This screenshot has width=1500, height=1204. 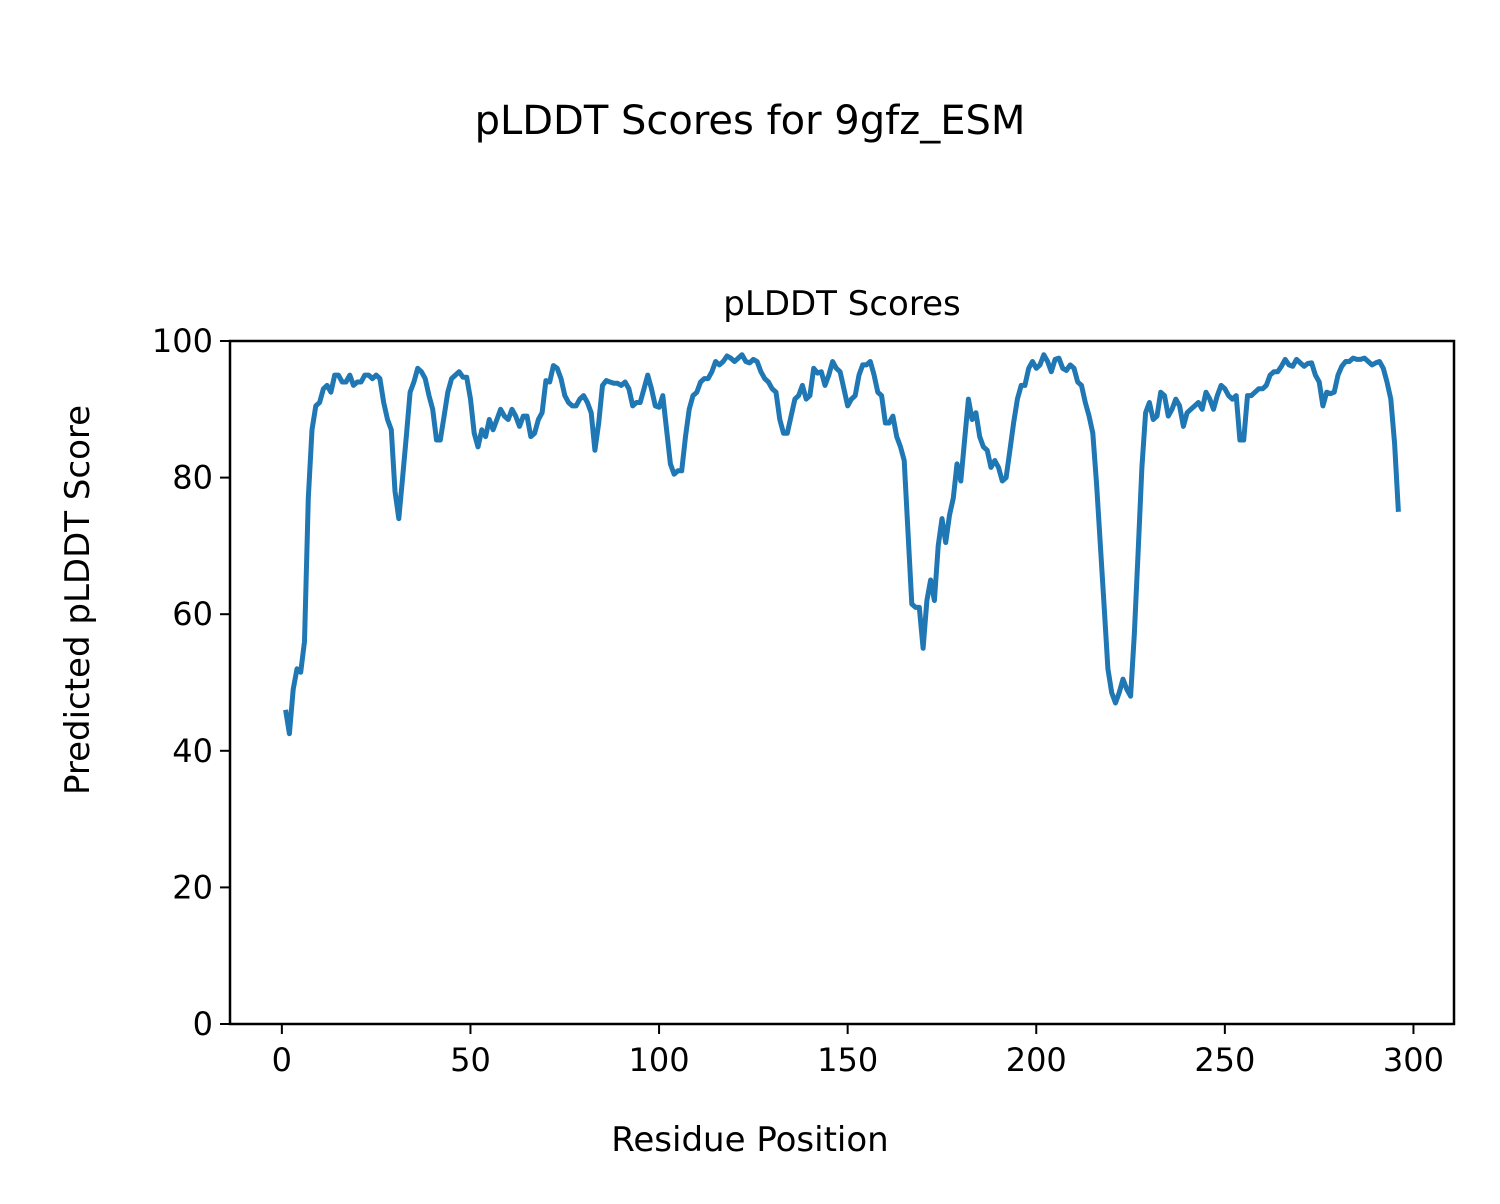 What do you see at coordinates (203, 1024) in the screenshot?
I see `y-tick-label: 0` at bounding box center [203, 1024].